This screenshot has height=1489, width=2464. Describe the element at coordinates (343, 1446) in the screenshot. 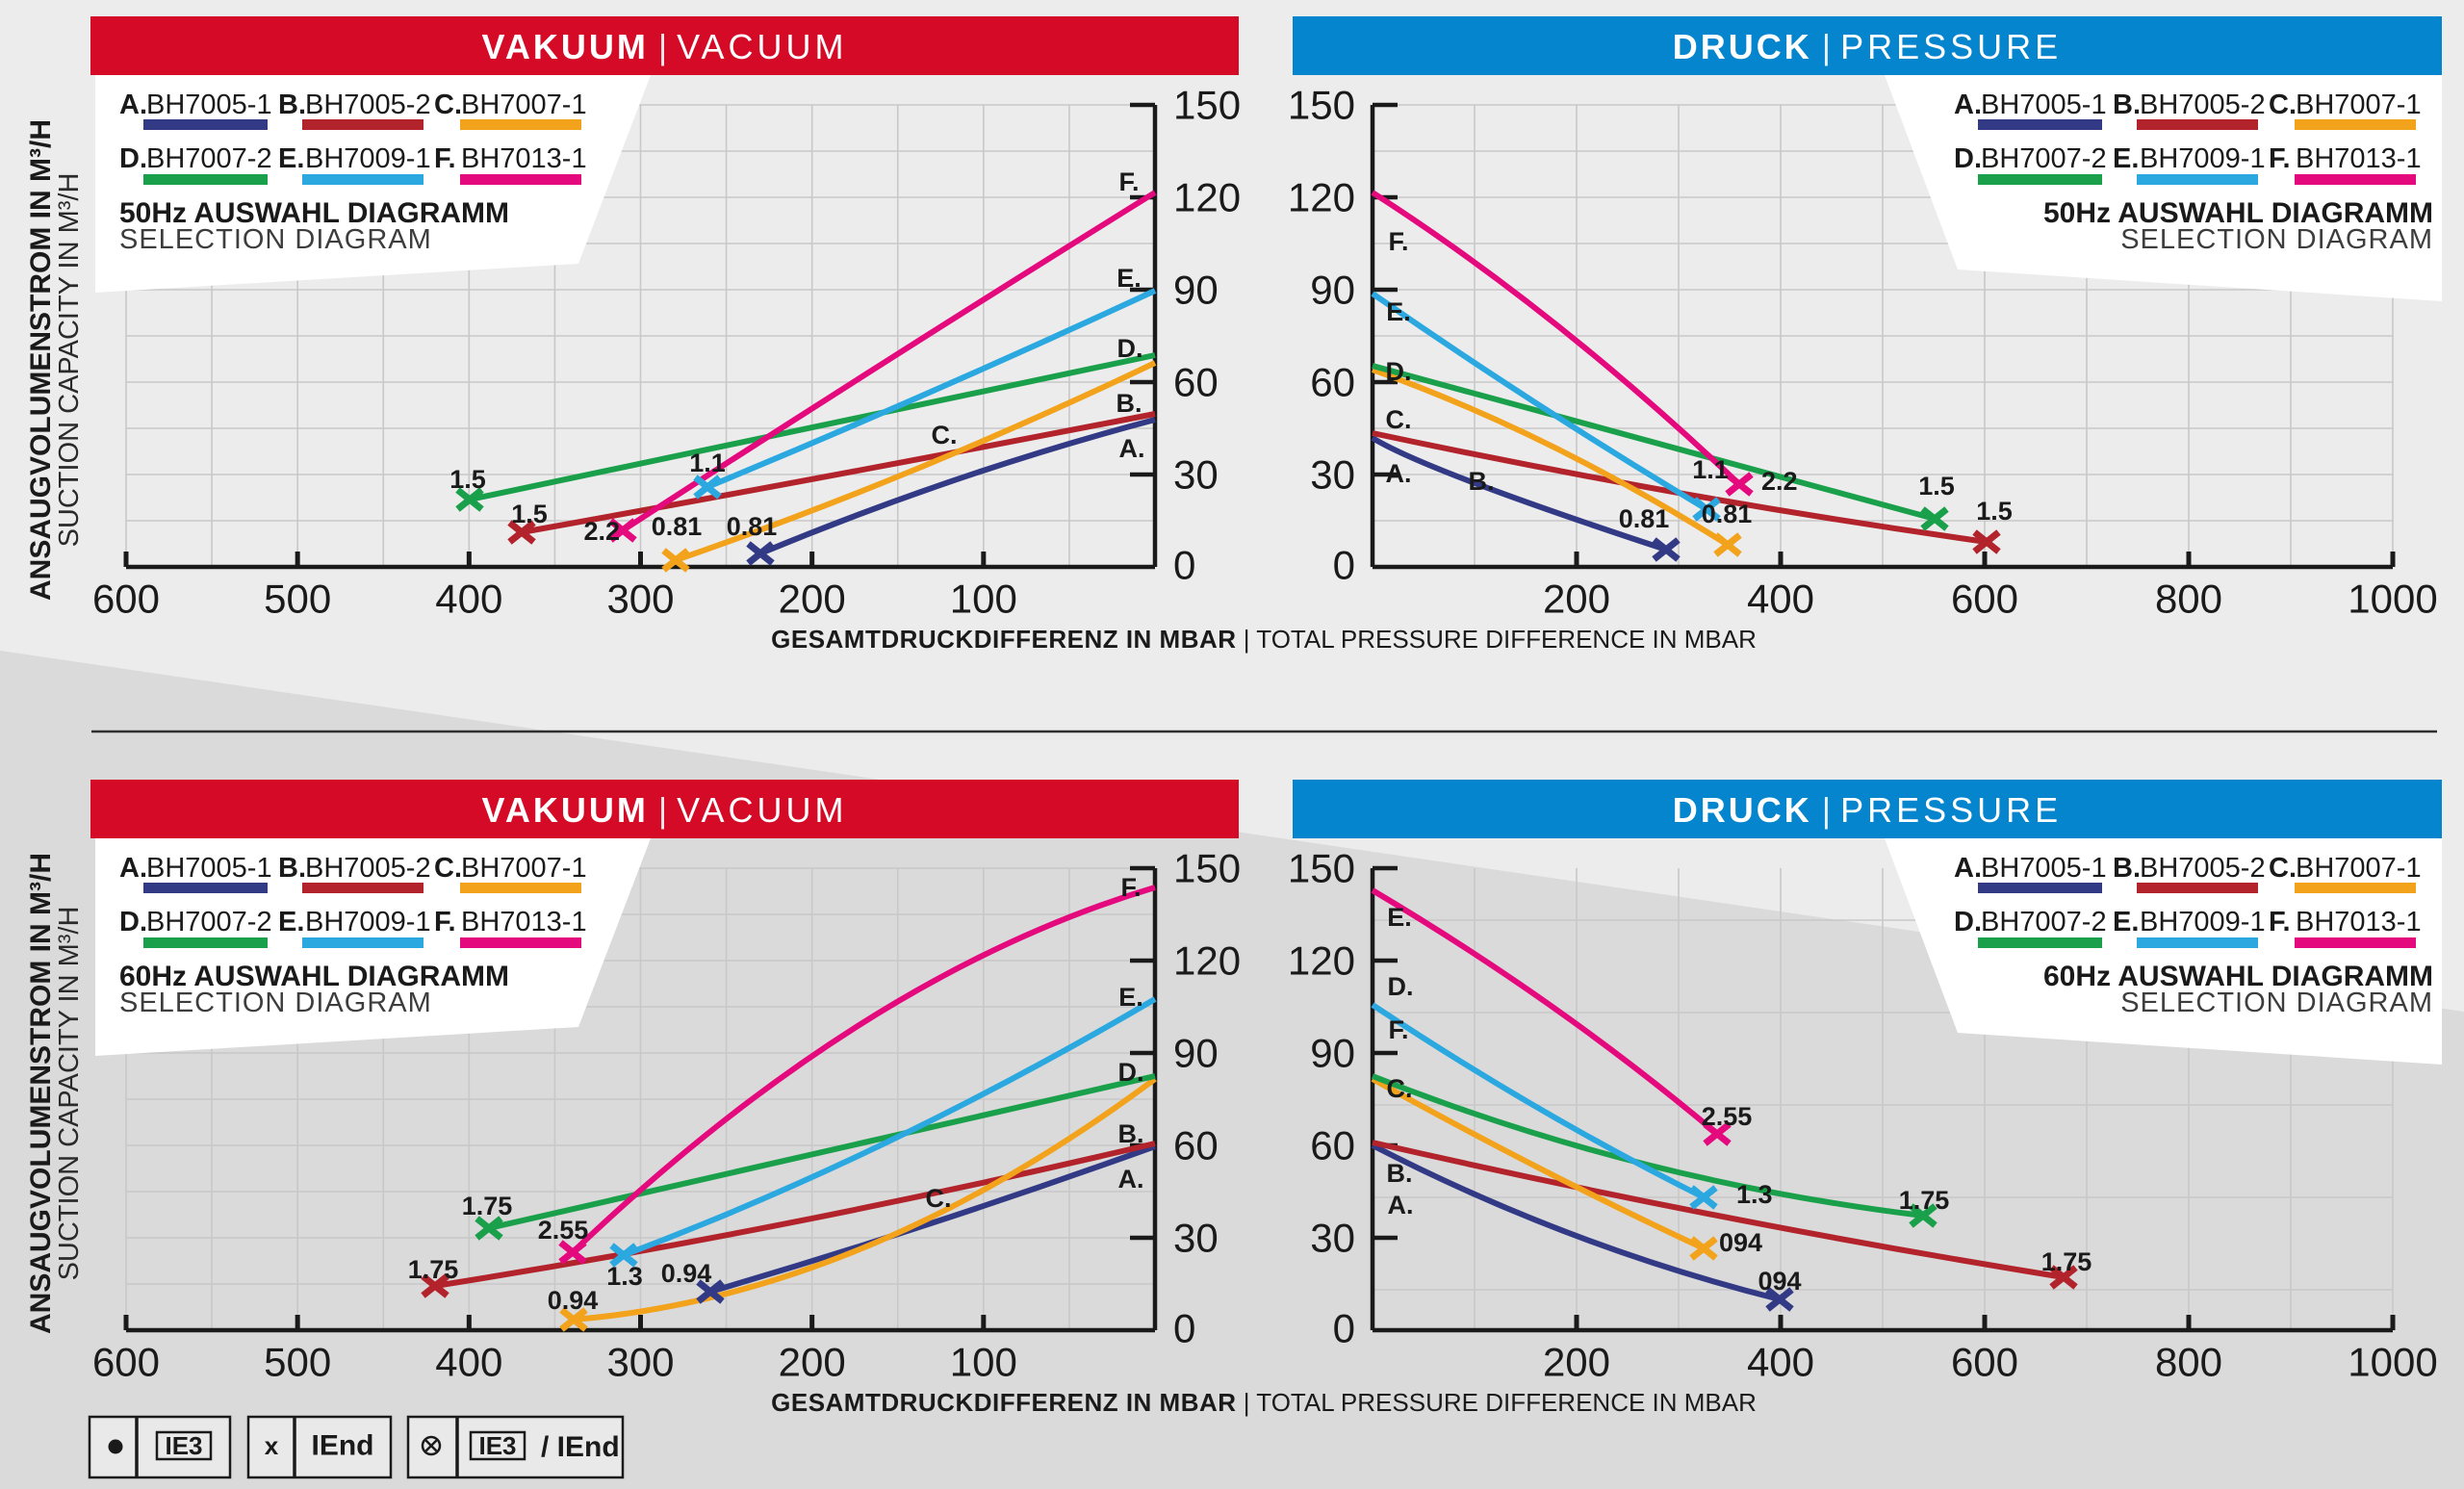

I see `svg-text: IEnd` at that location.